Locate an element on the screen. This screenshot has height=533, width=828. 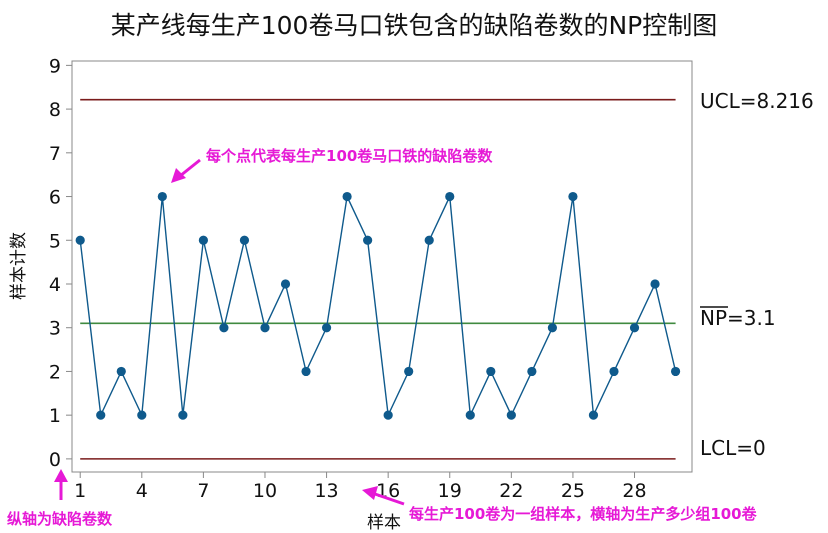
lcl-label: LCL=0 is located at coordinates (733, 448).